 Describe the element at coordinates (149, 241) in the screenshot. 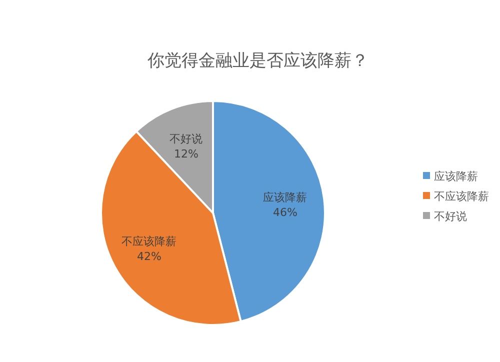

I see `slice-label: 不应该降薪` at that location.